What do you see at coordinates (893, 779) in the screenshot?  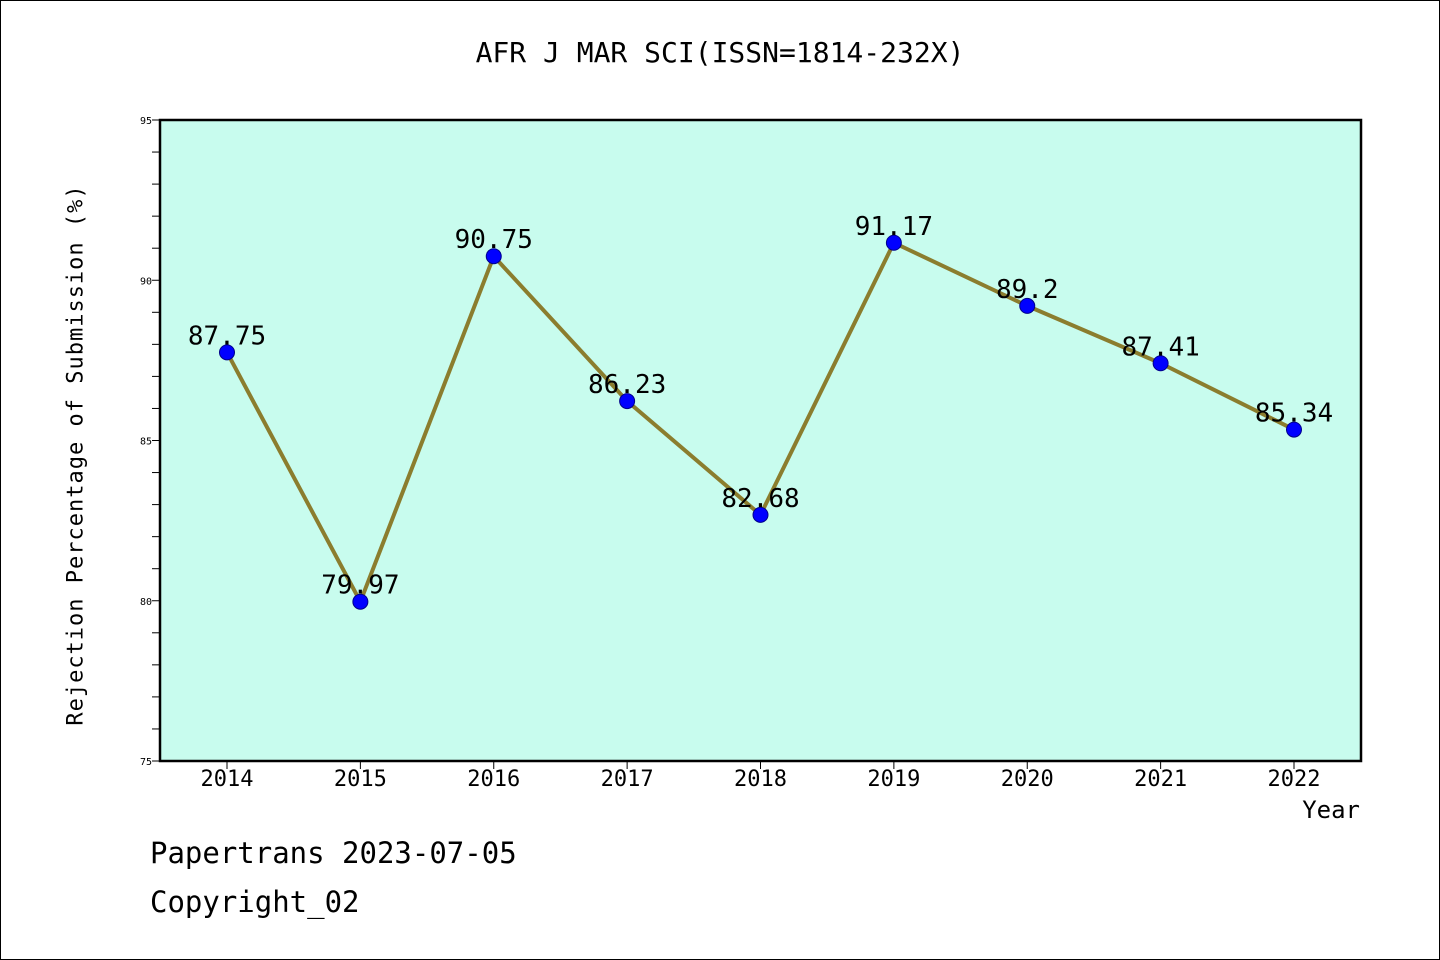 I see `x-tick-label: 2019` at bounding box center [893, 779].